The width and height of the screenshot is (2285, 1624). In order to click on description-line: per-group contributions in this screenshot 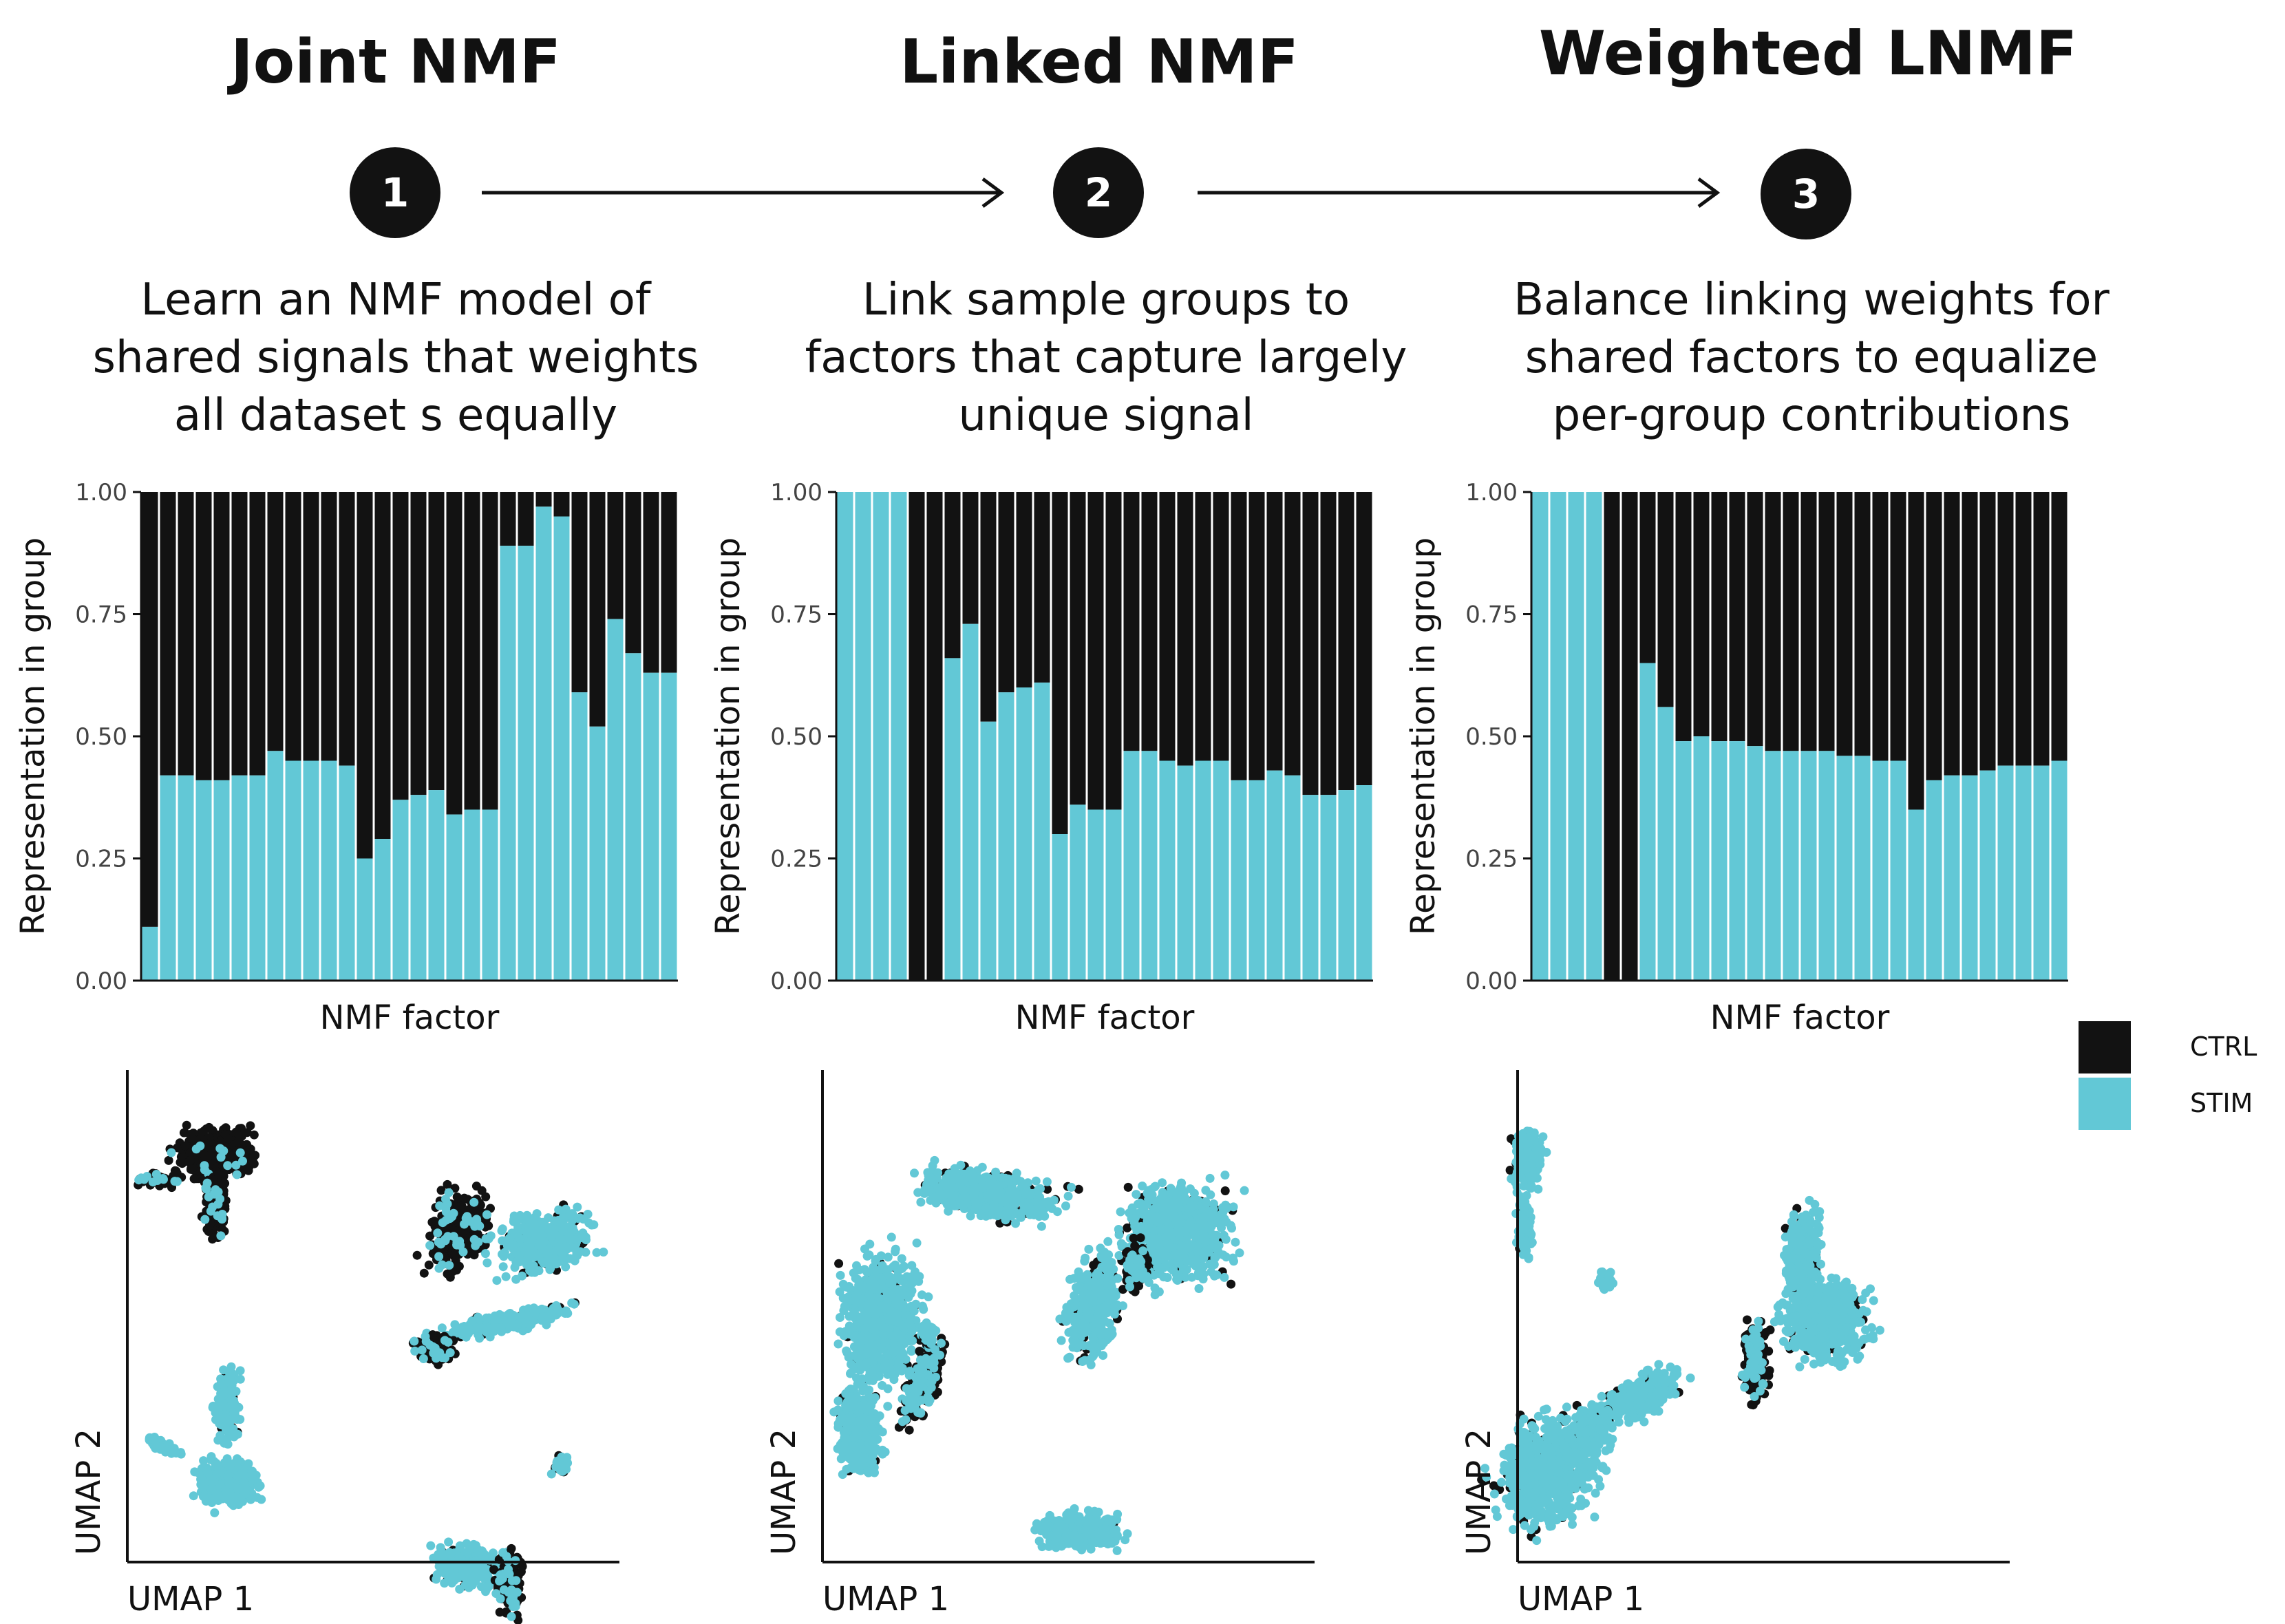, I will do `click(1811, 415)`.